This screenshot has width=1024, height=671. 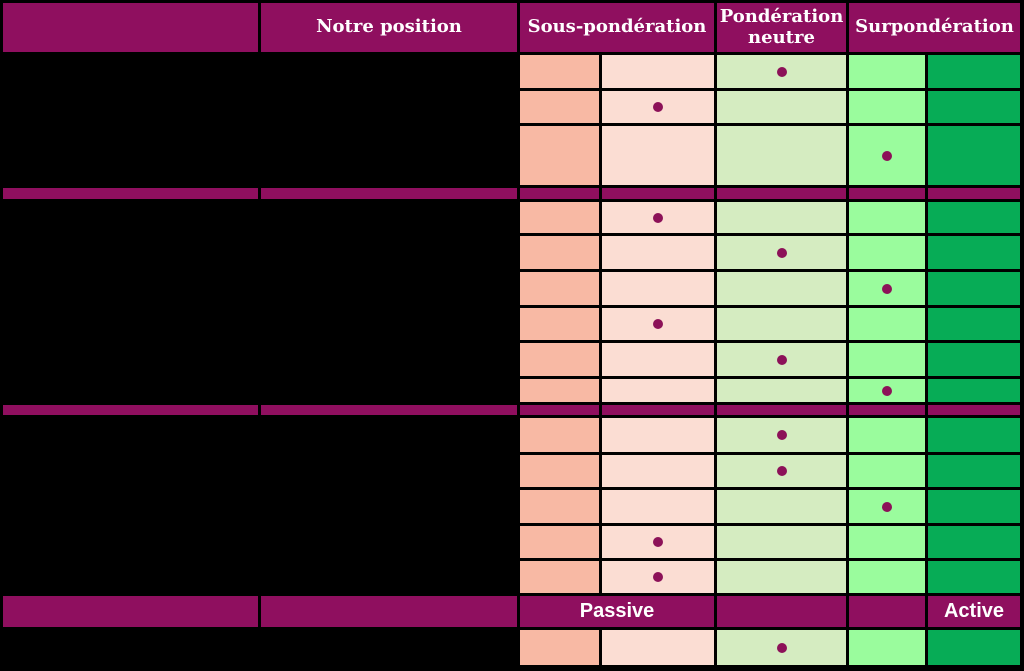 I want to click on passive-active-band: Passive Active, so click(x=511, y=611).